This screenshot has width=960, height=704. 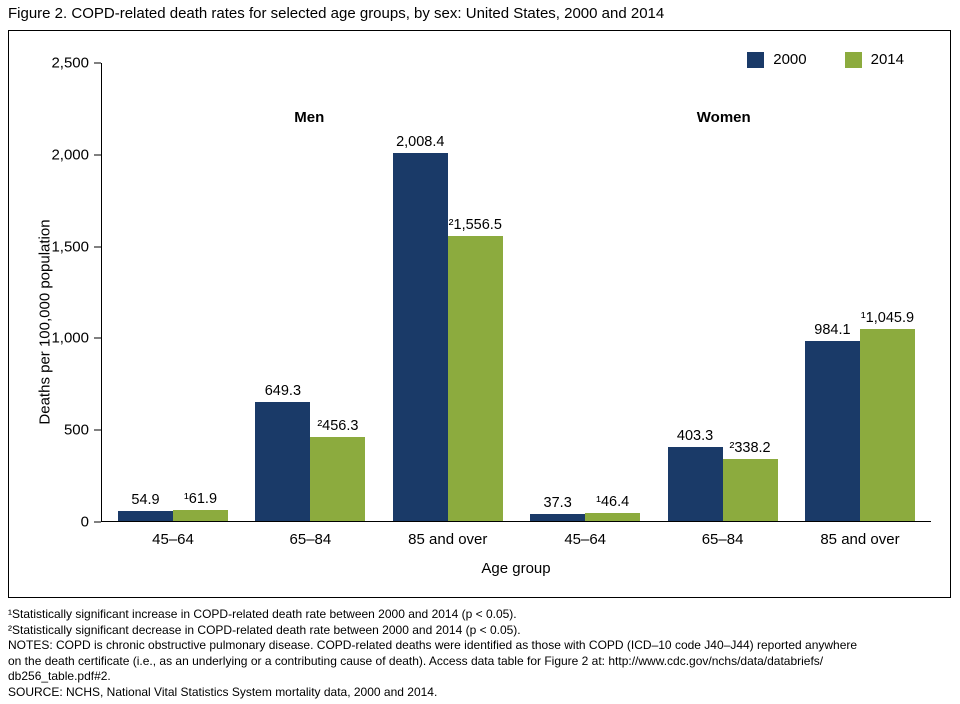 I want to click on bar-value-label: 403.3, so click(x=695, y=436).